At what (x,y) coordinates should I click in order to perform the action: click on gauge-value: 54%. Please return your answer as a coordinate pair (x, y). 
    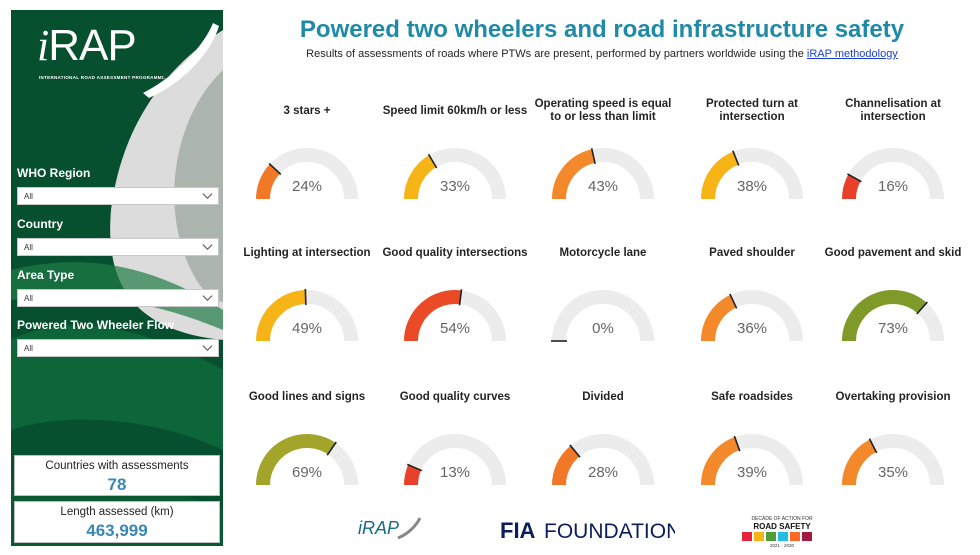
    Looking at the image, I should click on (455, 328).